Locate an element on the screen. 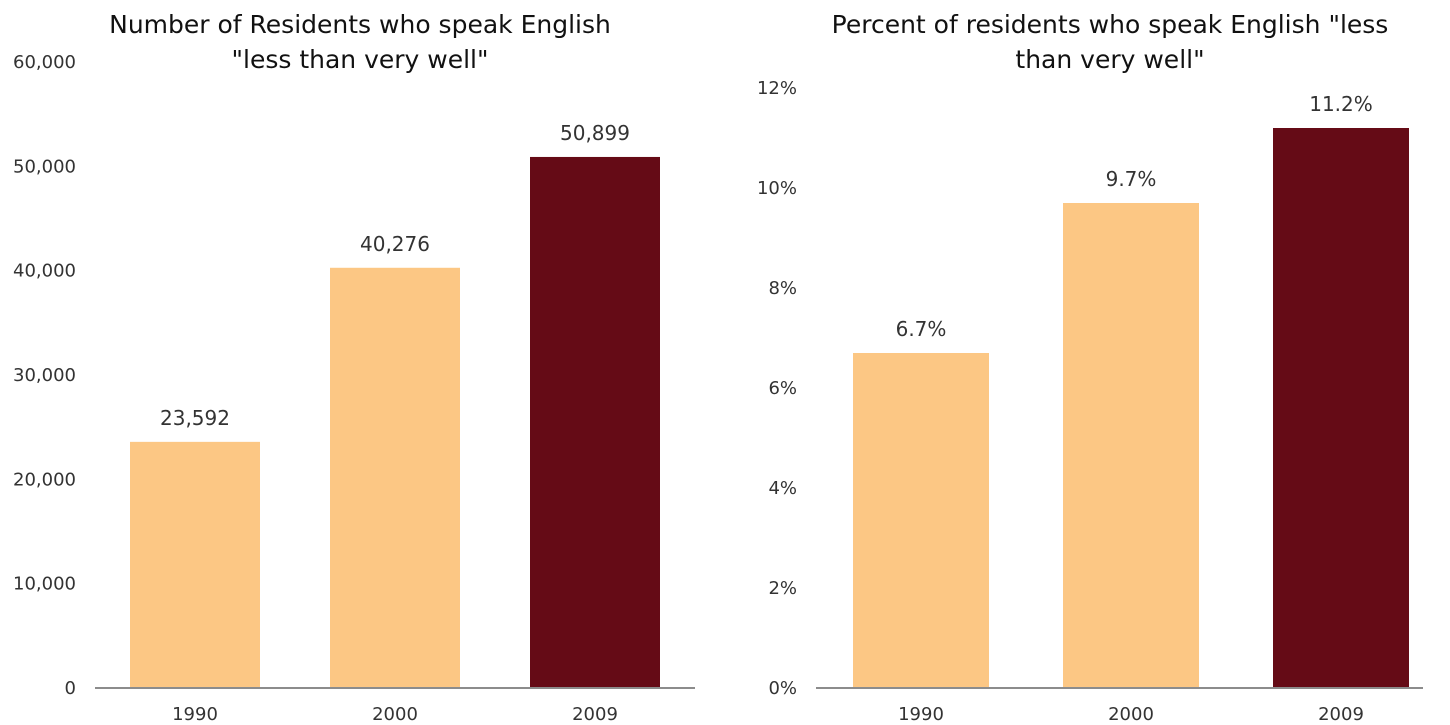  data-label: 23,592 is located at coordinates (195, 418).